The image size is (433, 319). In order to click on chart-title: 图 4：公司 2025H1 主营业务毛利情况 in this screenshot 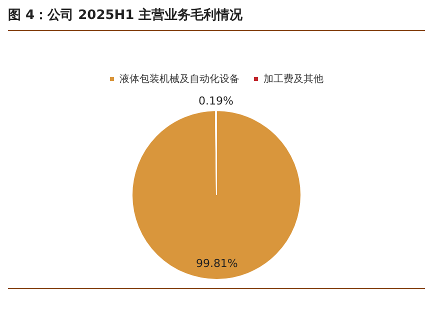, I will do `click(216, 18)`.